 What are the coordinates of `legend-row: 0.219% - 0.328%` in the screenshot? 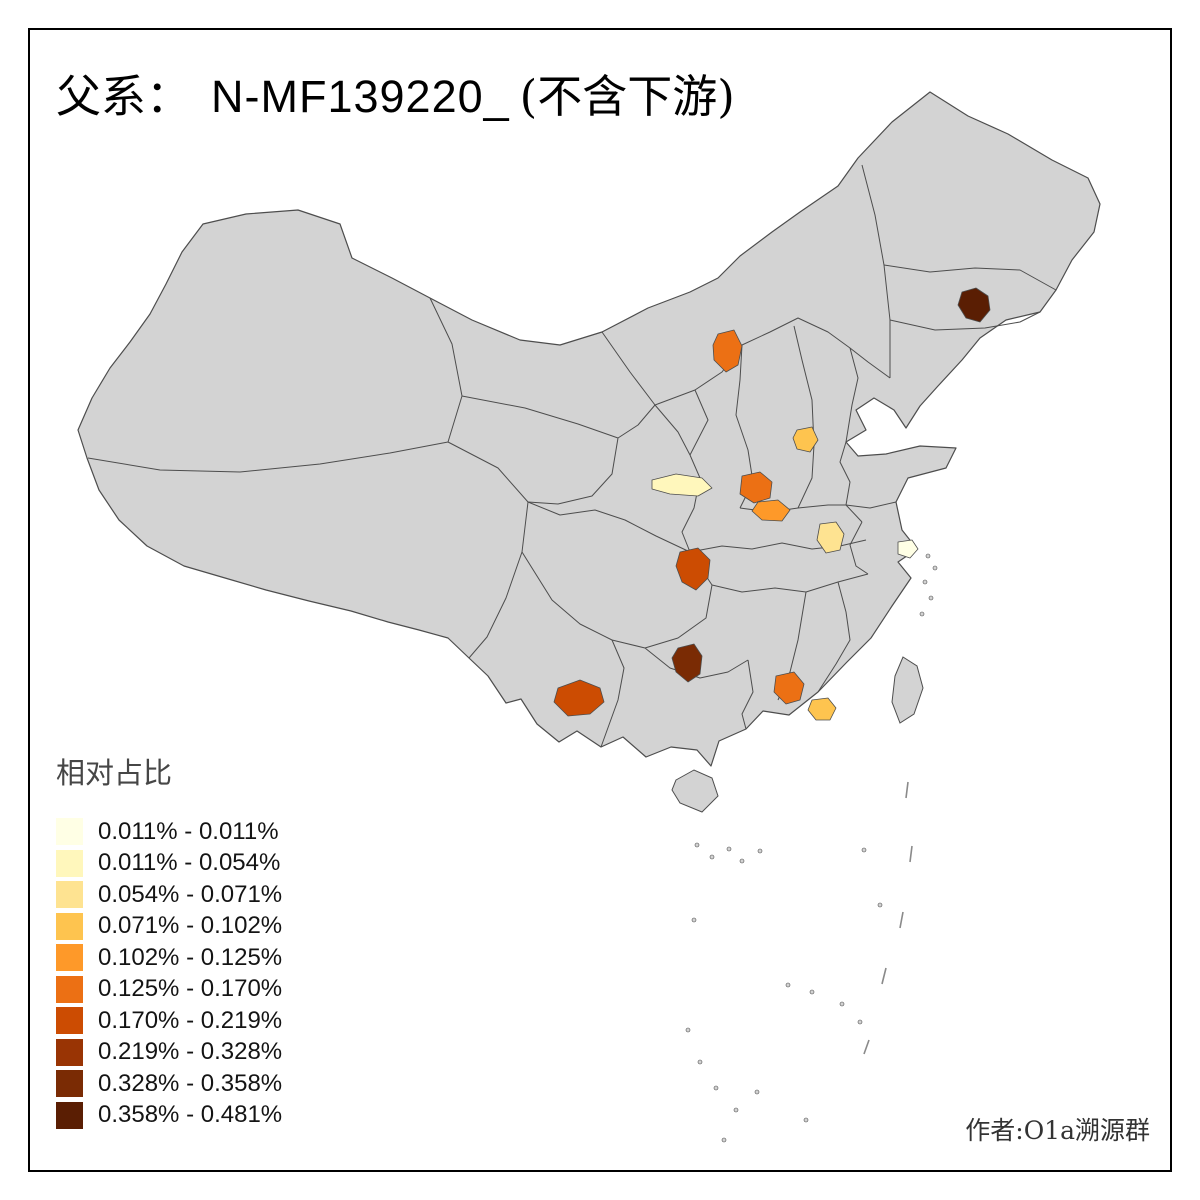 It's located at (169, 1053).